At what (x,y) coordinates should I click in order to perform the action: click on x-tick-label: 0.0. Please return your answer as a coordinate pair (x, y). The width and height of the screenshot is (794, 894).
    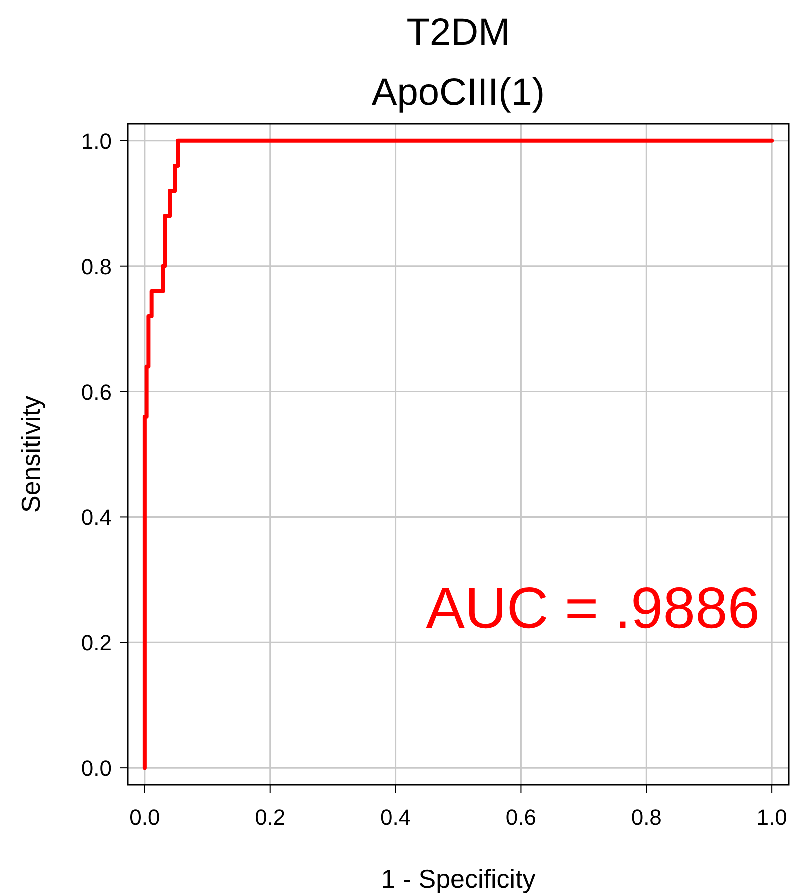
    Looking at the image, I should click on (145, 817).